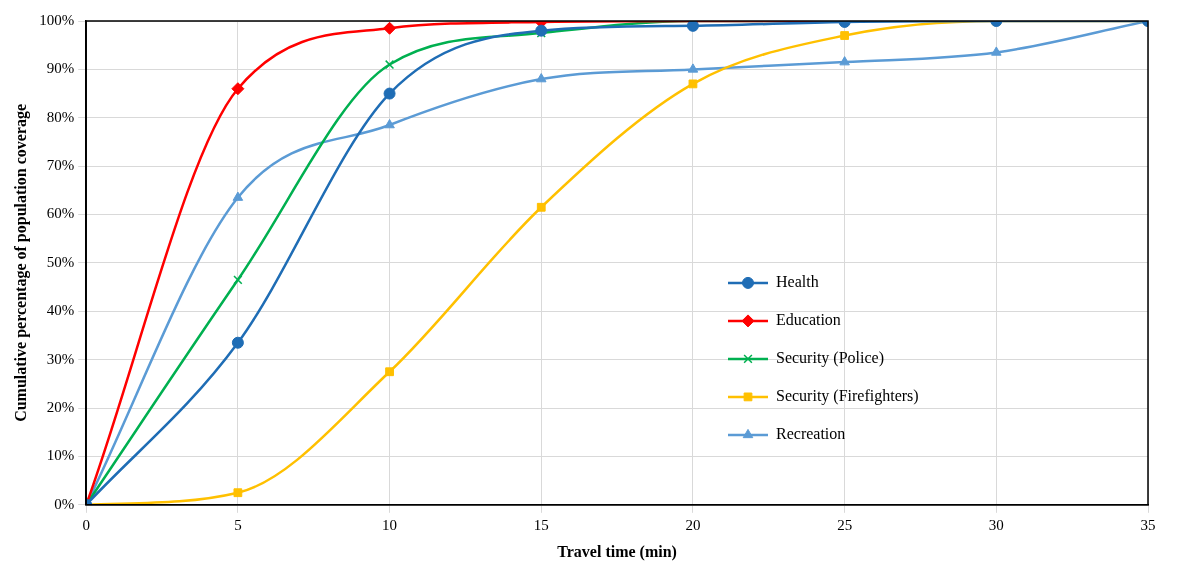 The image size is (1179, 576). Describe the element at coordinates (60, 116) in the screenshot. I see `y-tick-label: 80%` at that location.